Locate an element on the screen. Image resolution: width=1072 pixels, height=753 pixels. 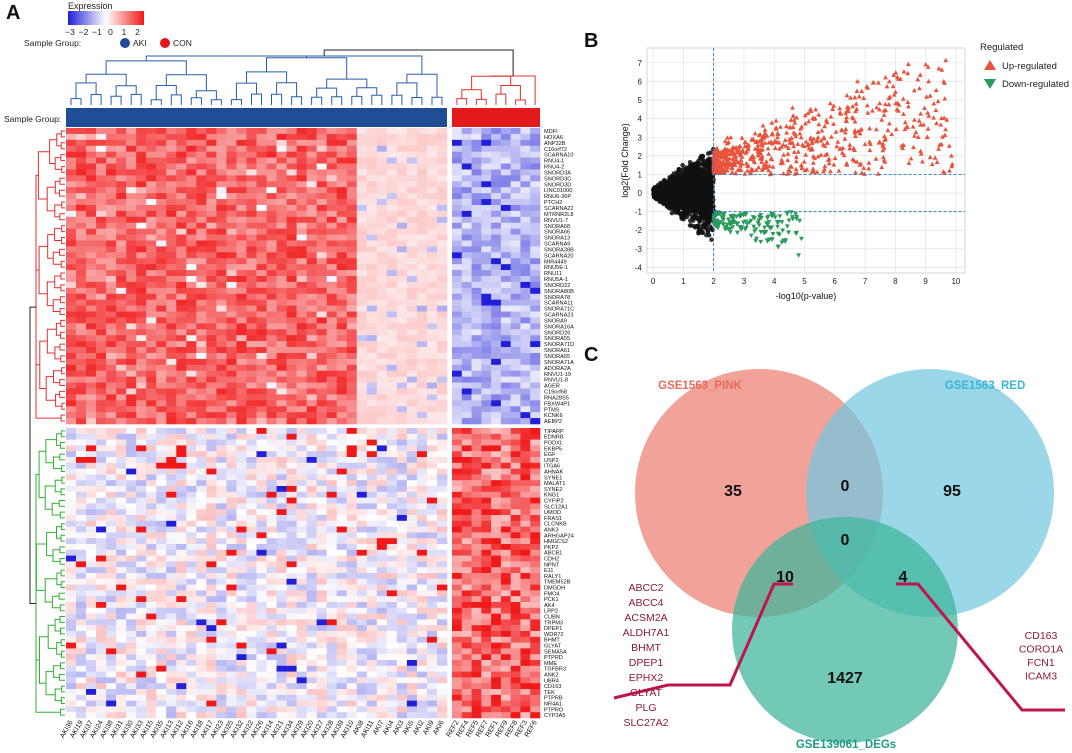
gene-label: ABCB1 is located at coordinates (553, 554).